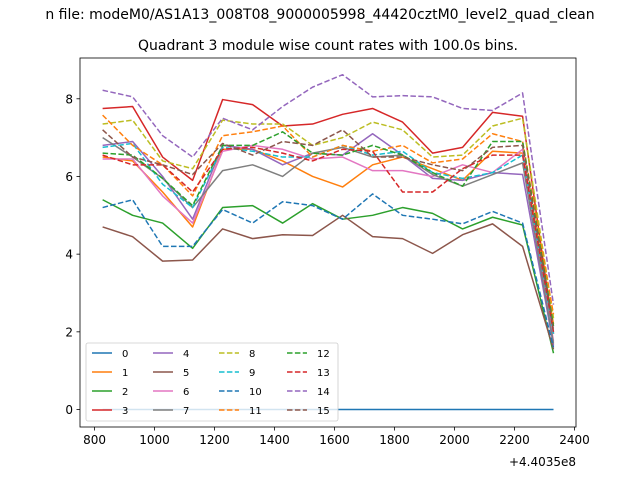 The image size is (640, 480). Describe the element at coordinates (252, 373) in the screenshot. I see `legend-label: 9` at that location.